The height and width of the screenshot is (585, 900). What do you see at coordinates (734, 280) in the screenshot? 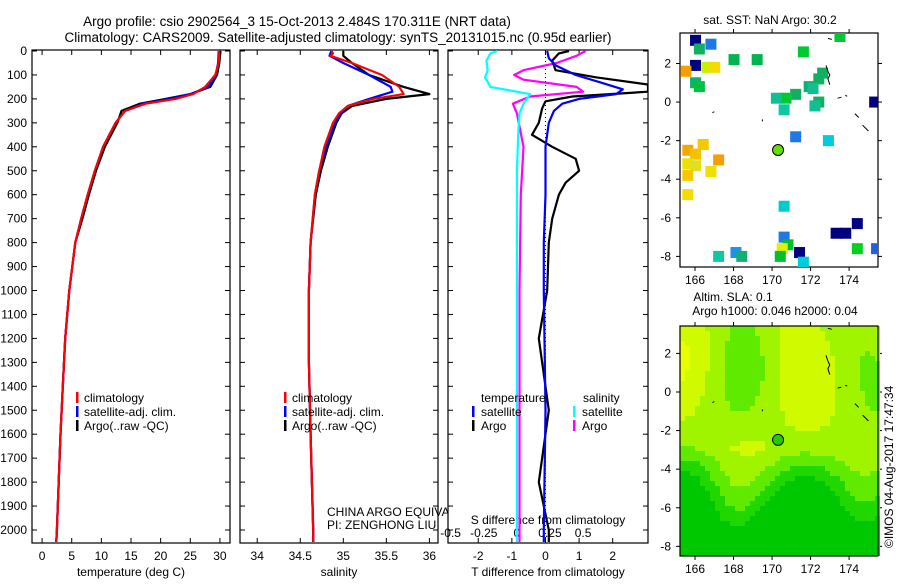
I see `lon-tick-label: 168` at bounding box center [734, 280].